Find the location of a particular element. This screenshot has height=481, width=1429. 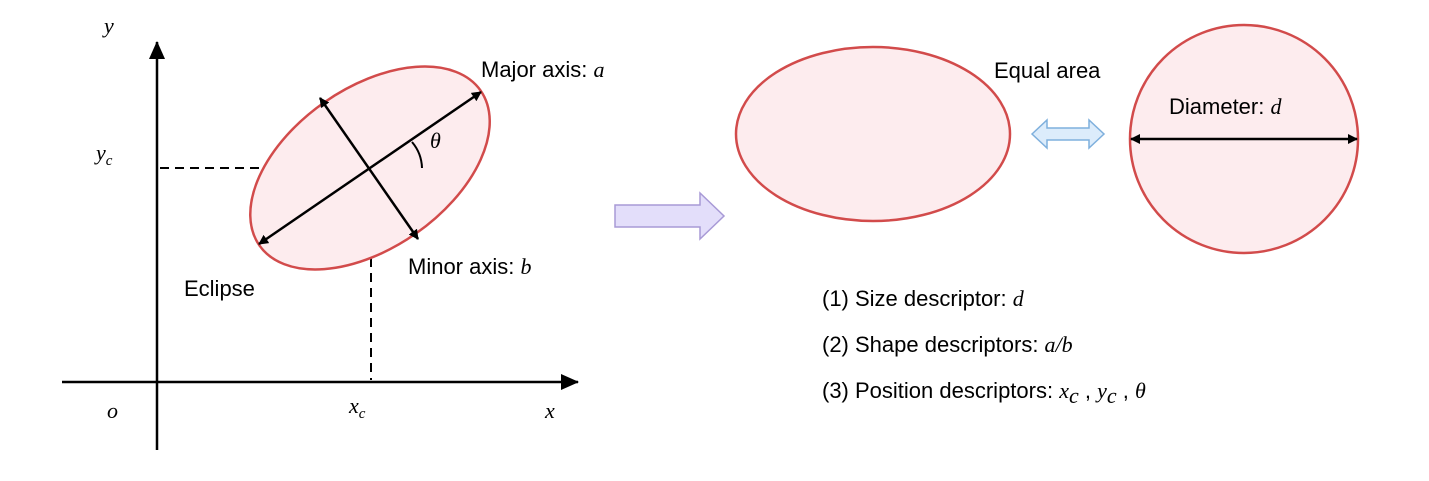

yc-label: yc is located at coordinates (103, 154).